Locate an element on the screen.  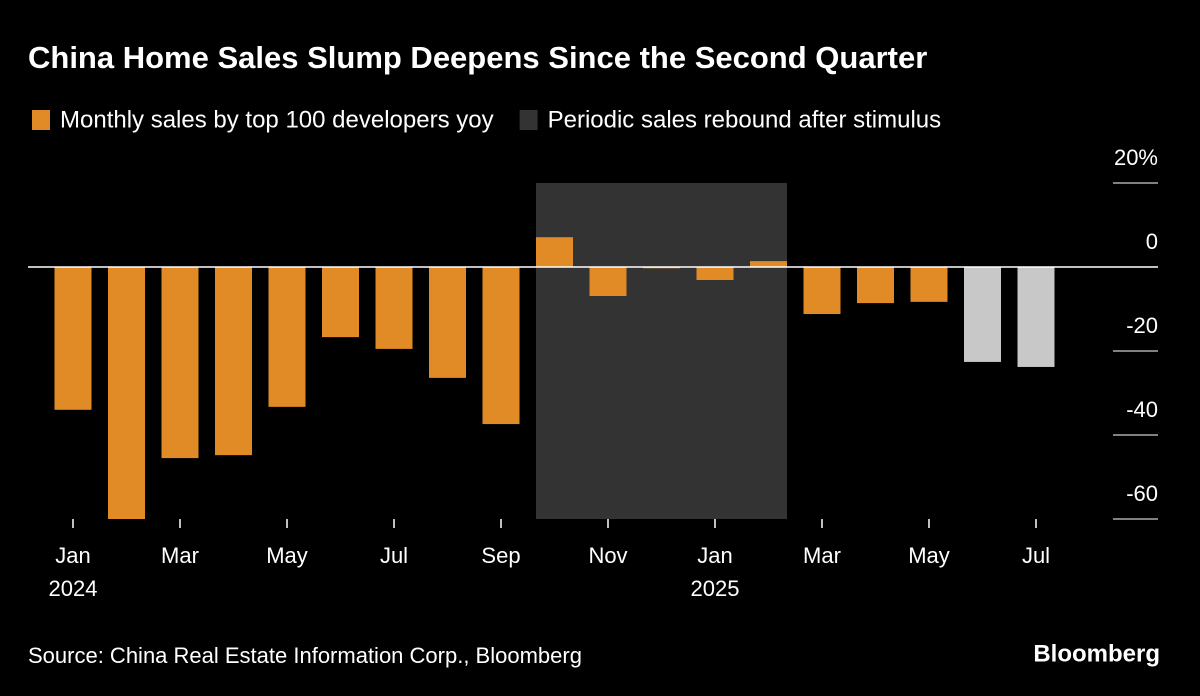
y-tick-label: -40 is located at coordinates (1142, 409).